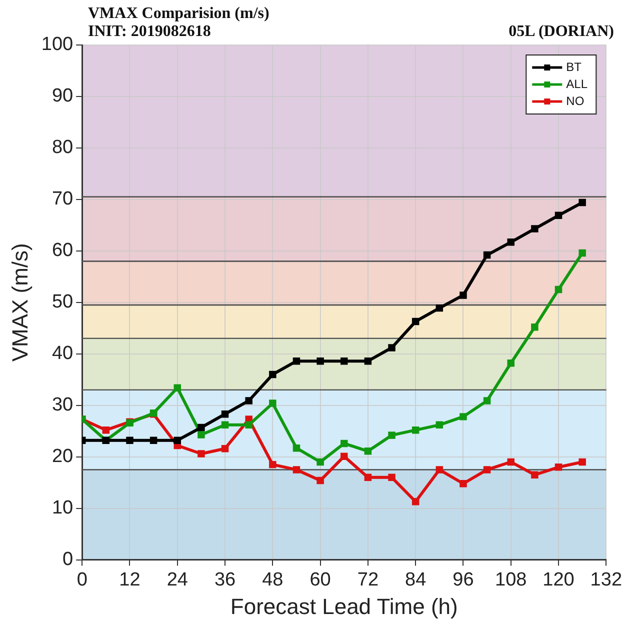 This screenshot has height=627, width=625. What do you see at coordinates (129, 579) in the screenshot?
I see `x-tick-label: 12` at bounding box center [129, 579].